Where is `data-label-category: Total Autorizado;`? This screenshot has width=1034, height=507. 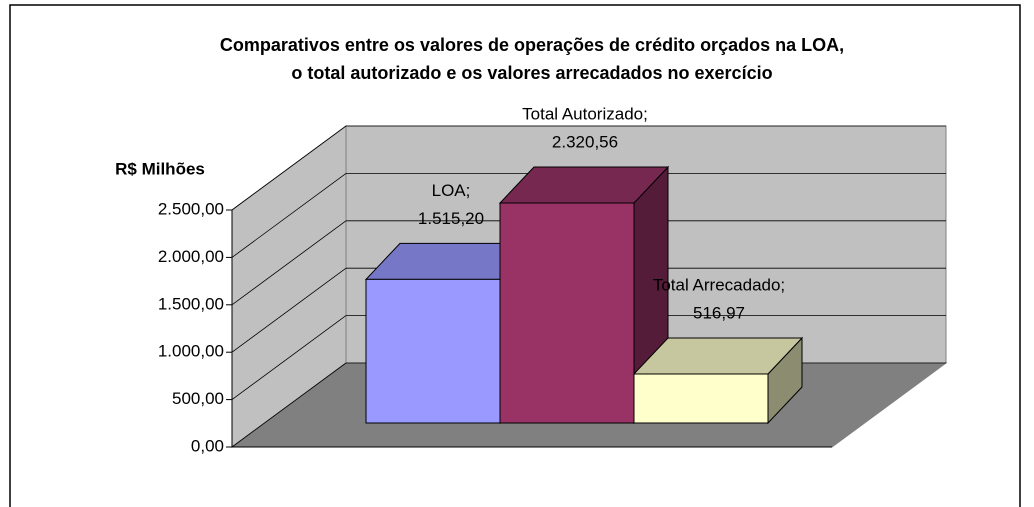 data-label-category: Total Autorizado; is located at coordinates (585, 113).